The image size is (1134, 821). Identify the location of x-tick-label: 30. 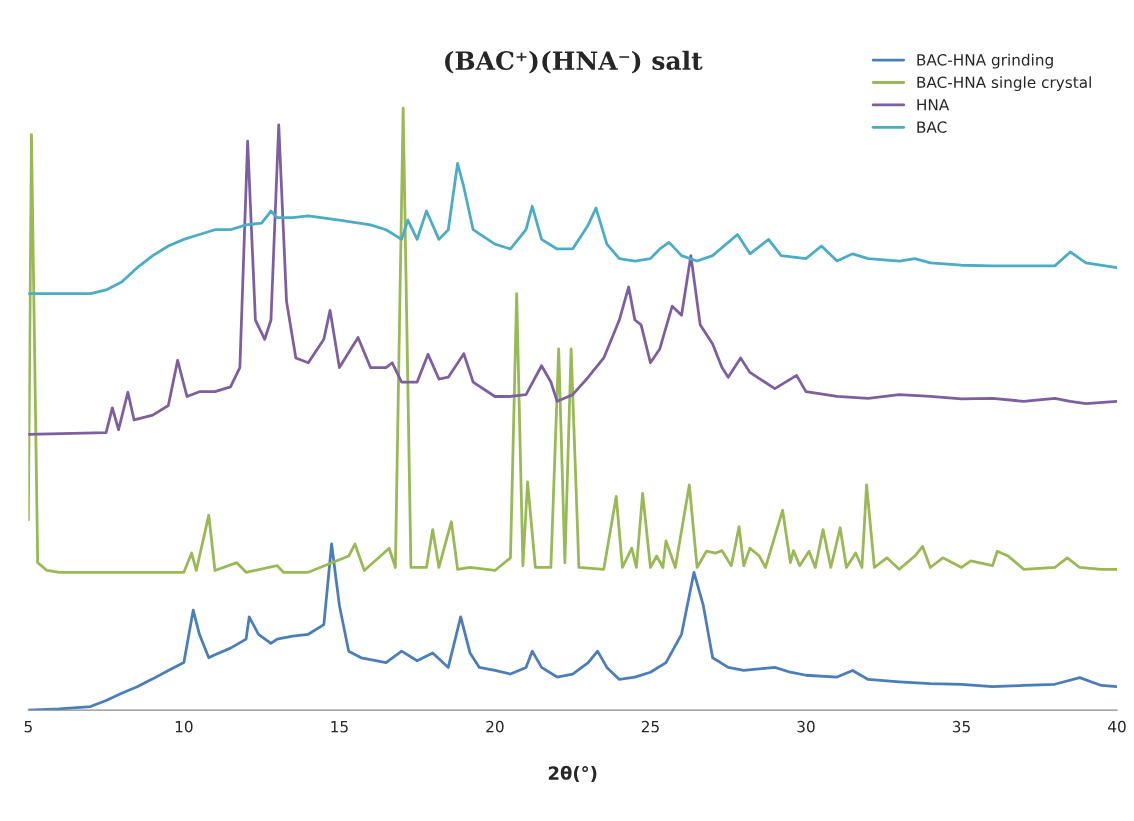
(806, 726).